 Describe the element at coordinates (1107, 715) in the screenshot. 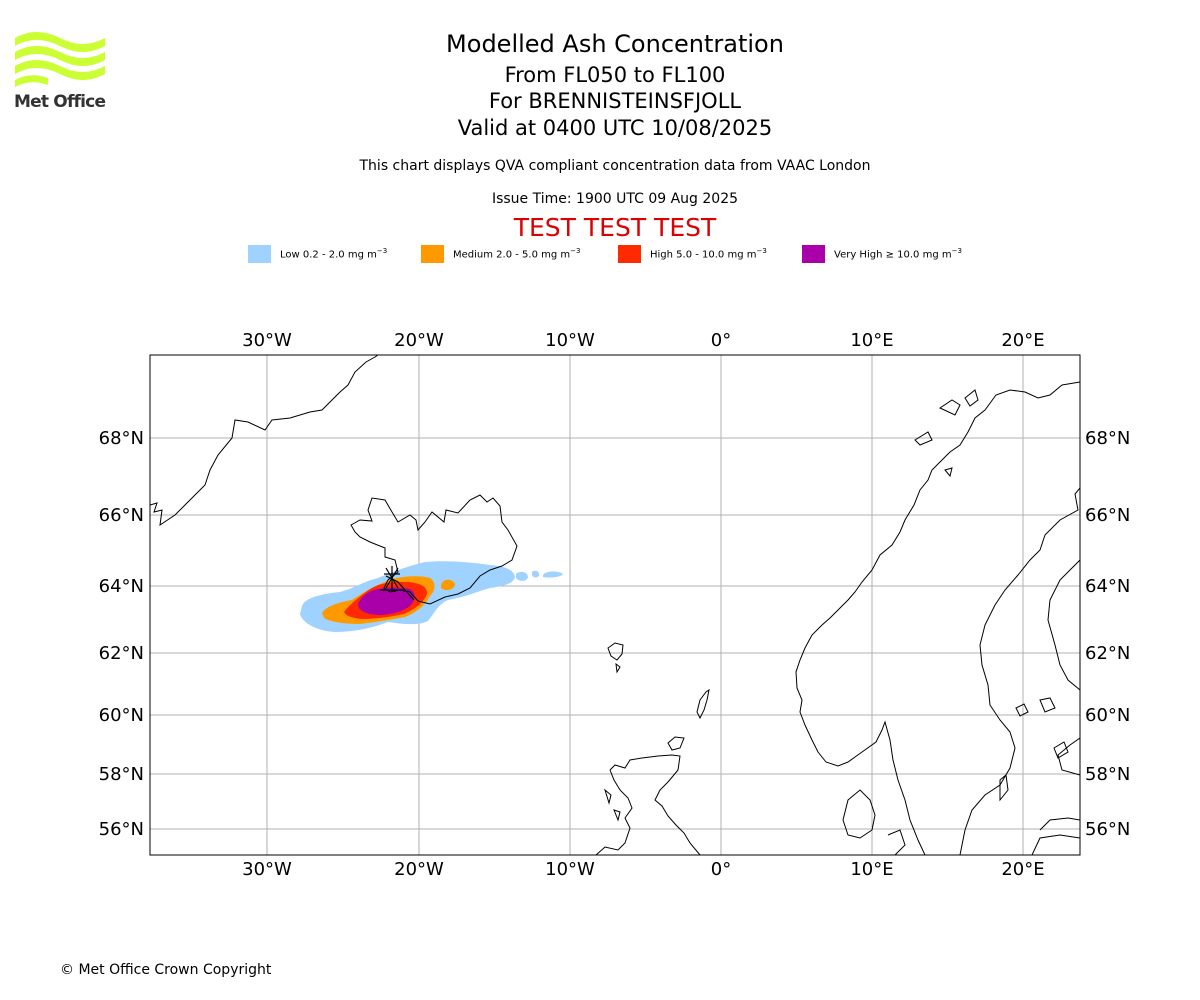

I see `lat-tick-right-60n: 60°N` at that location.